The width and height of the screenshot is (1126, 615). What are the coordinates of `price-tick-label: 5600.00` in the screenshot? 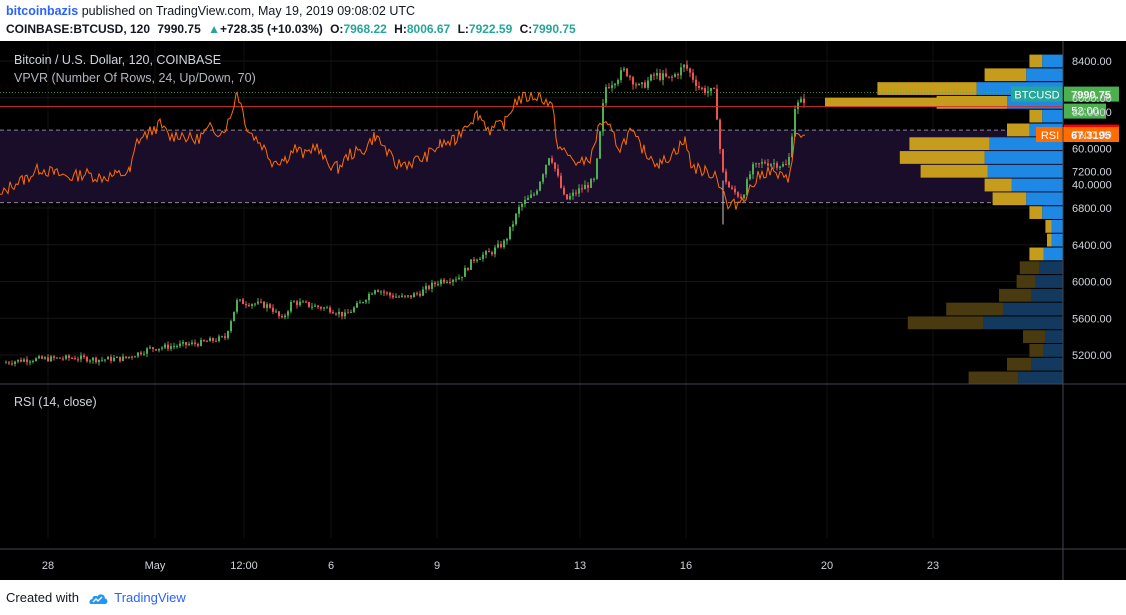 It's located at (1092, 319).